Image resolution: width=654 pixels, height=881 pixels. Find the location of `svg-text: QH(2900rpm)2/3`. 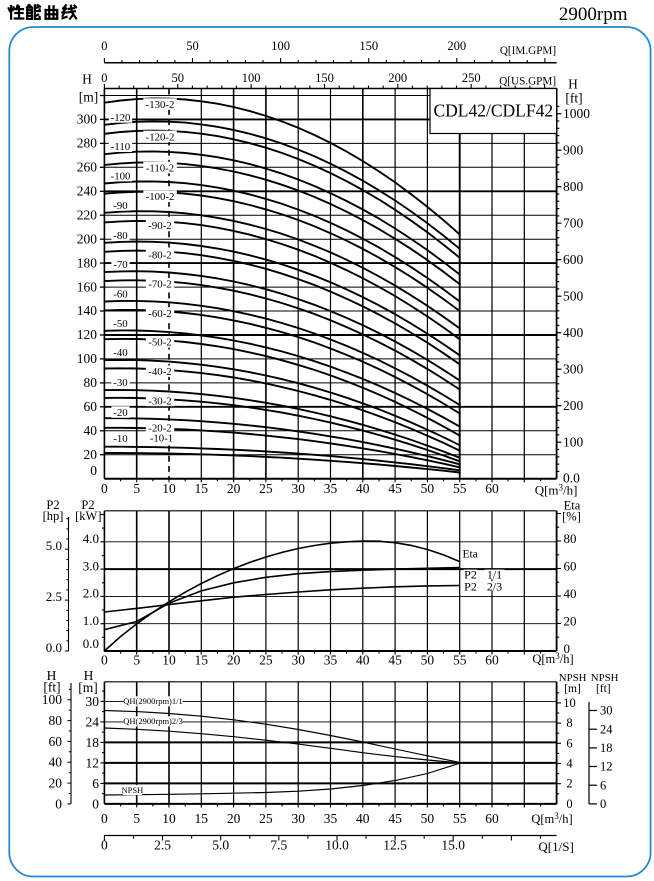

svg-text: QH(2900rpm)2/3 is located at coordinates (153, 721).